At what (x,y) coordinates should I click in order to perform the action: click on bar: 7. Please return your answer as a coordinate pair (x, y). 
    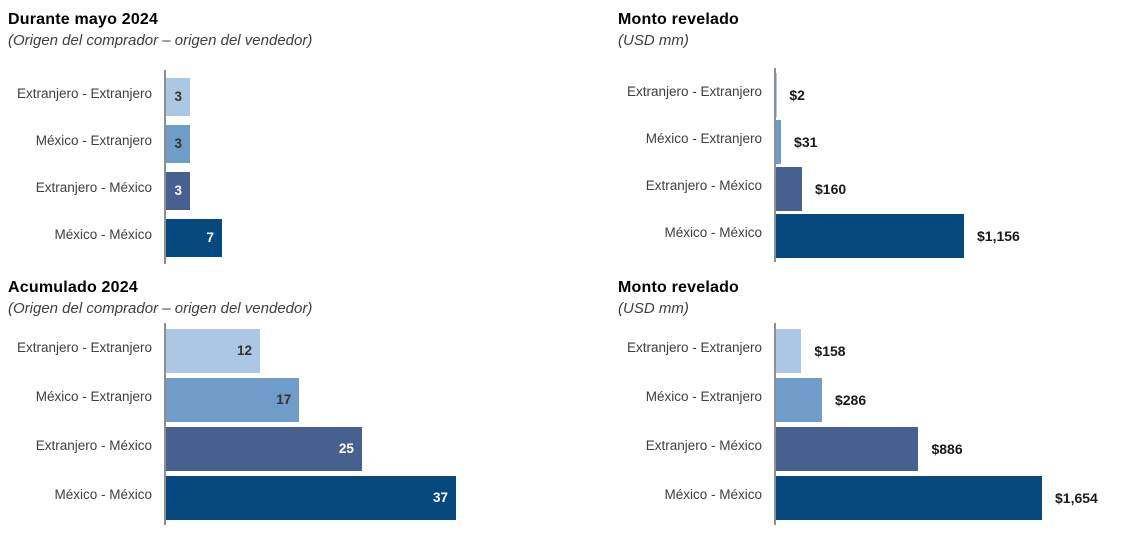
    Looking at the image, I should click on (194, 237).